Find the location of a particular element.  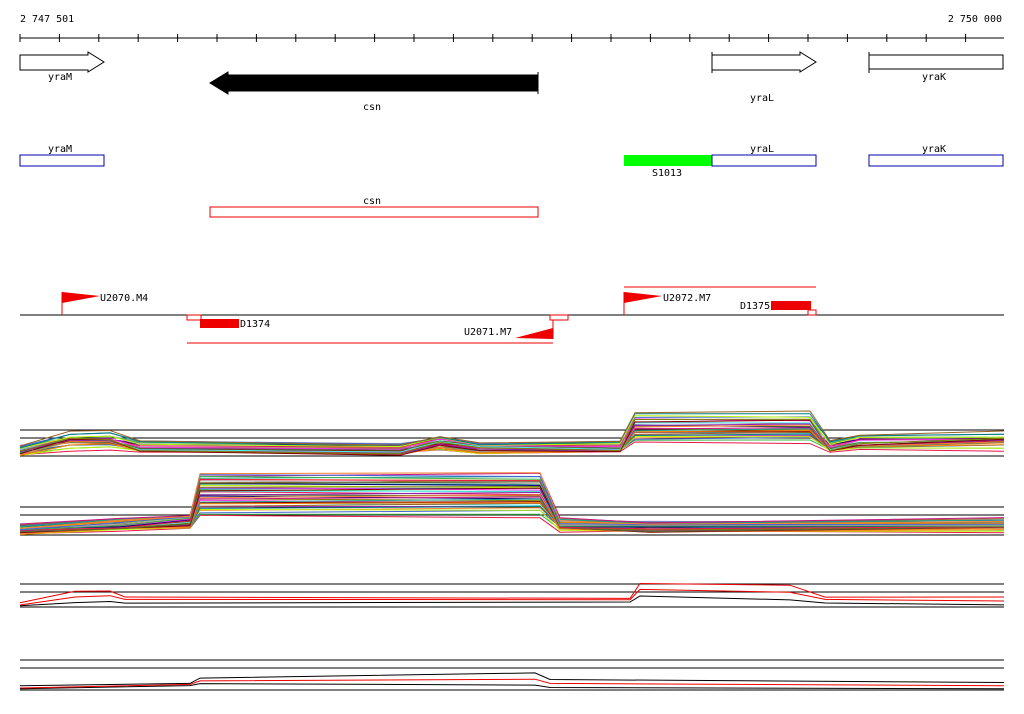

element-label: D1374 is located at coordinates (255, 324).